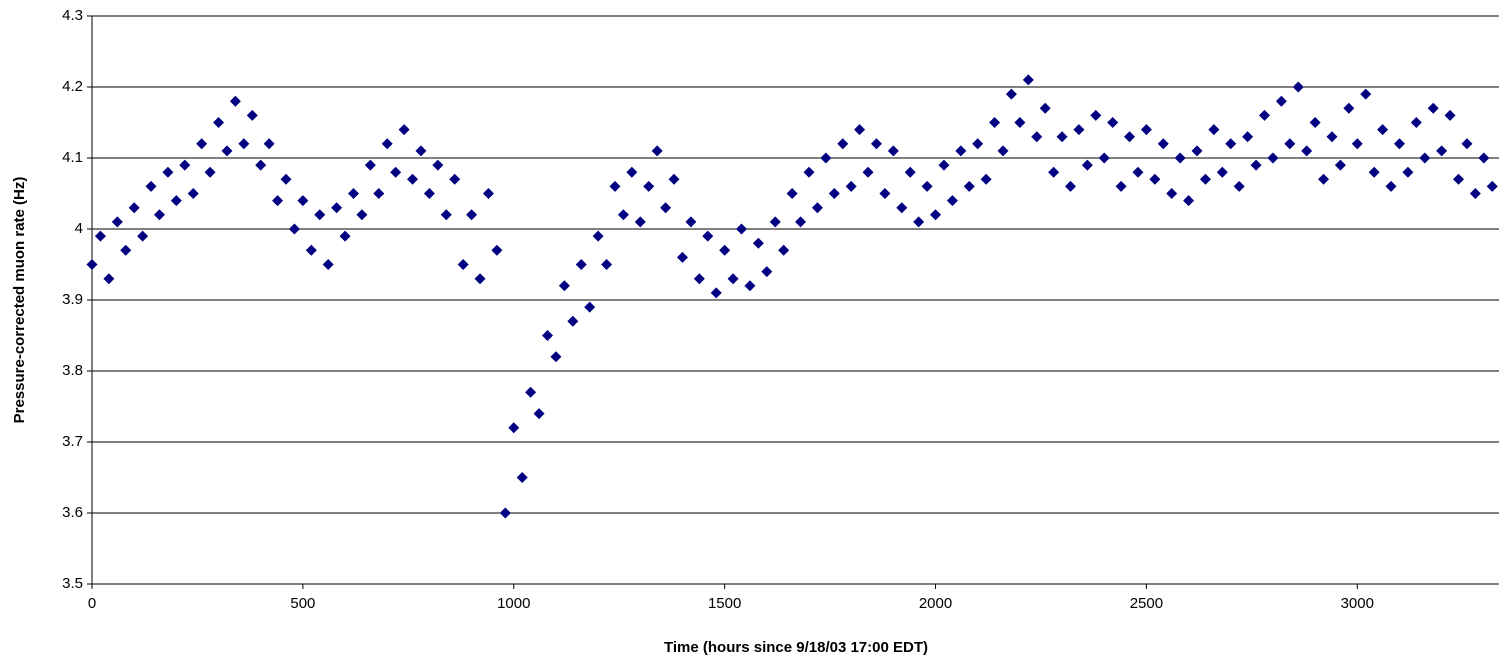 The image size is (1500, 662). Describe the element at coordinates (724, 603) in the screenshot. I see `x-tick-label: 1500` at that location.